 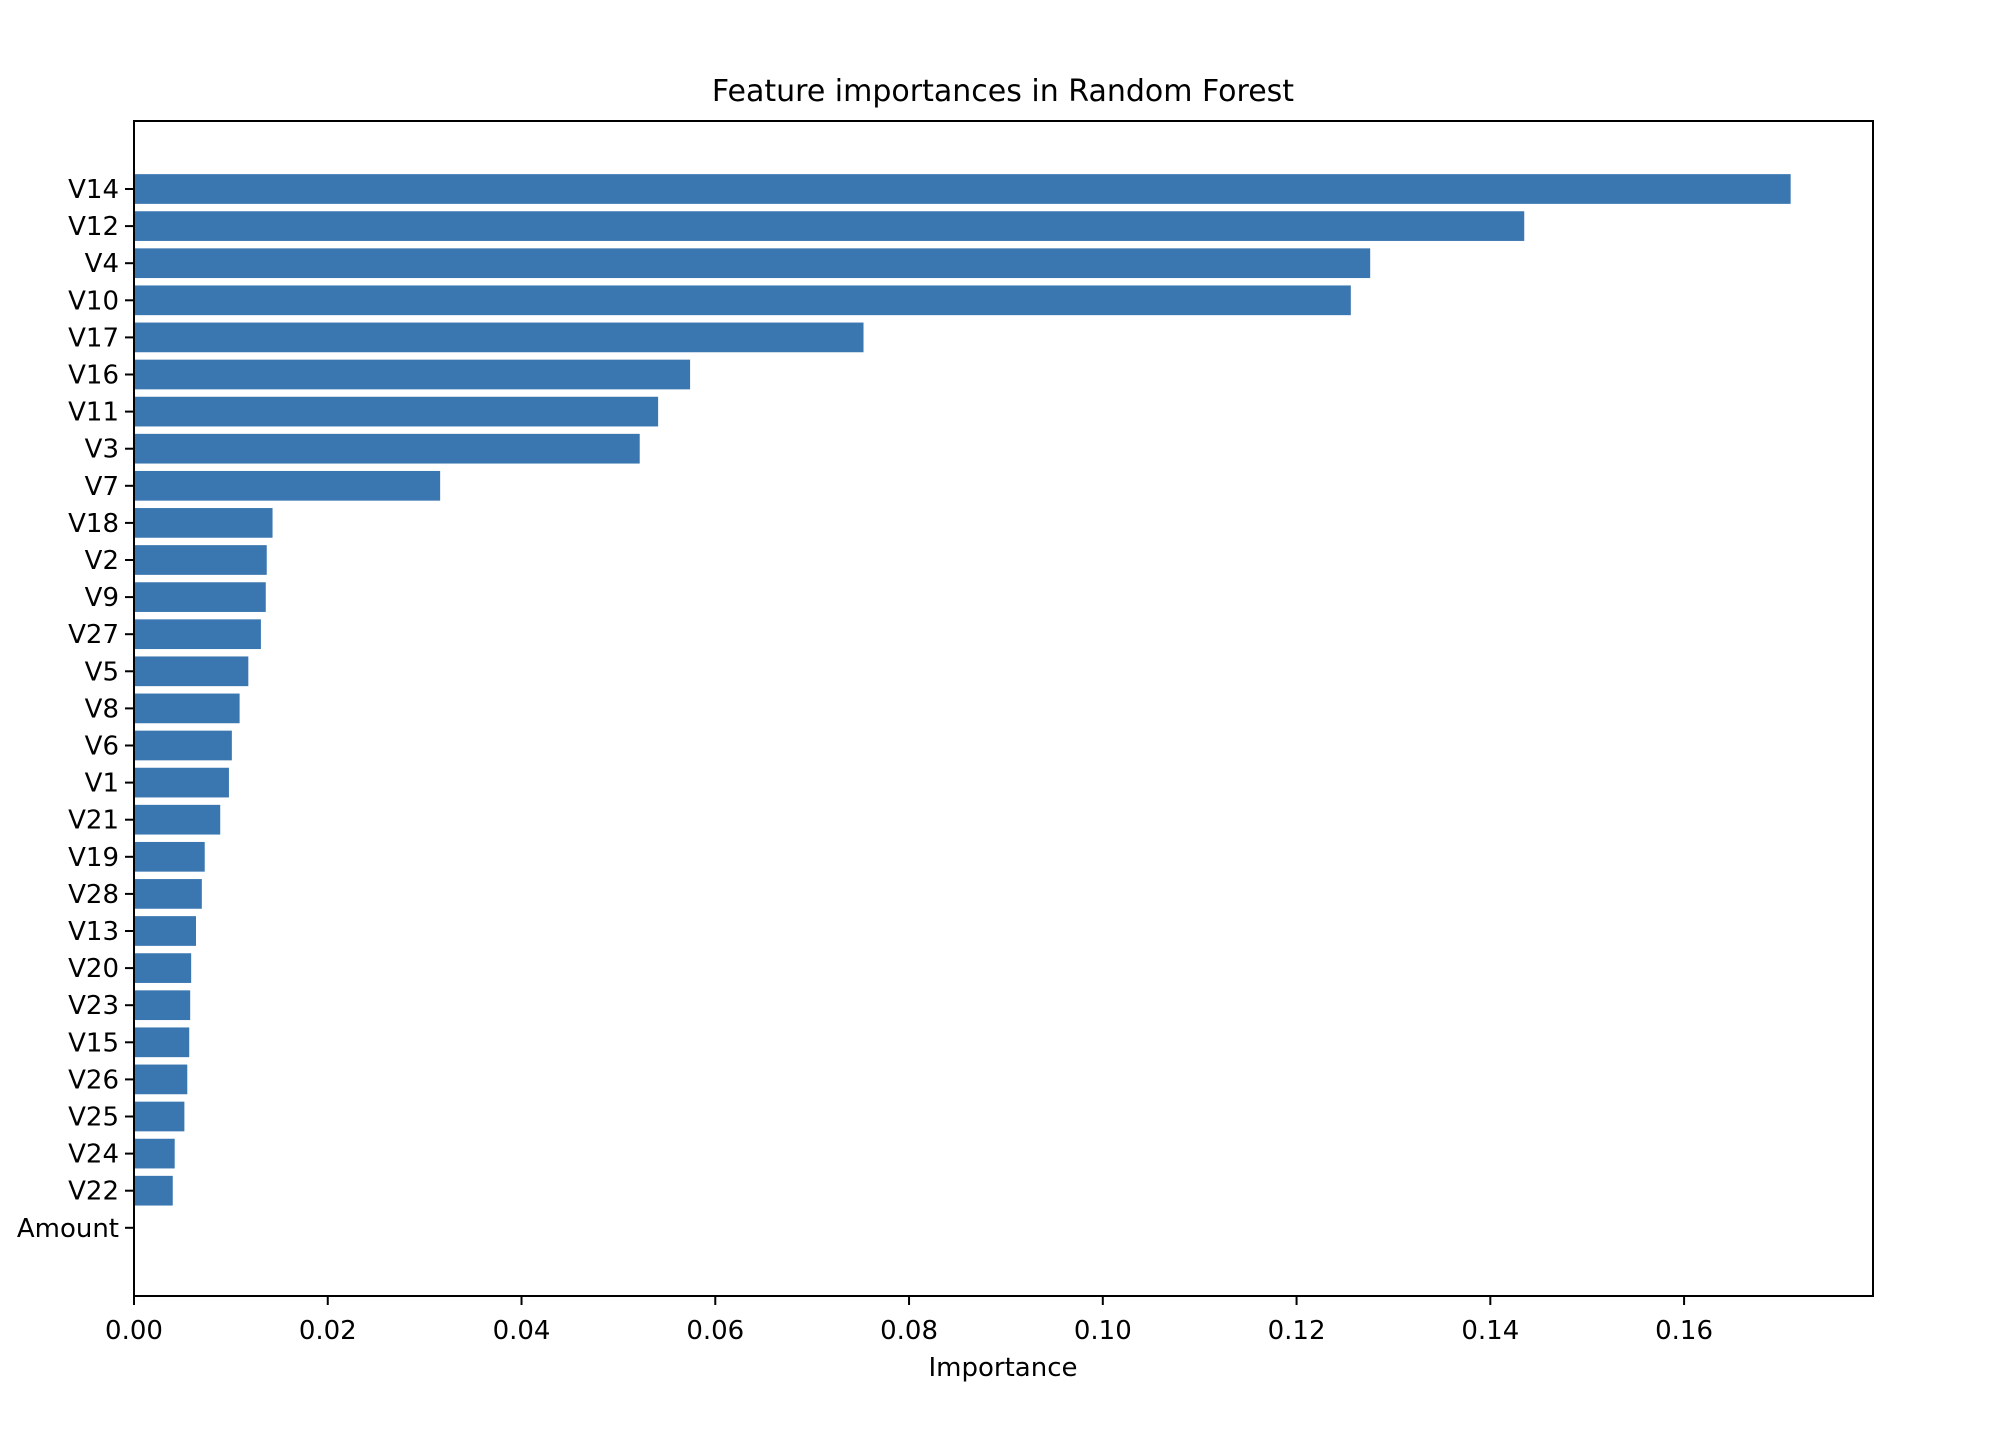 I want to click on x-tick-label: 0.12, so click(x=1297, y=1331).